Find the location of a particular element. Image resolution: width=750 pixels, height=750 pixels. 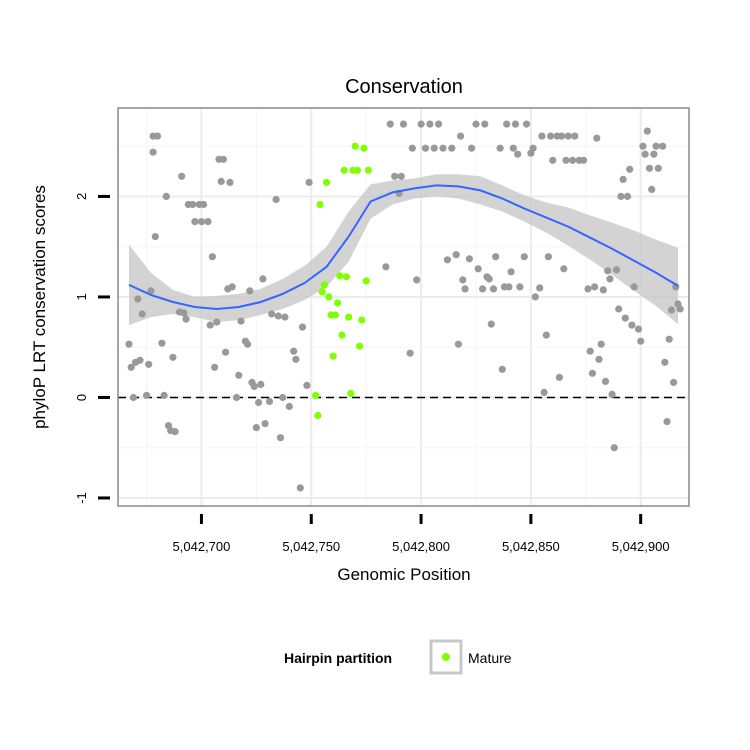

smooth-trend-line is located at coordinates (403, 247).